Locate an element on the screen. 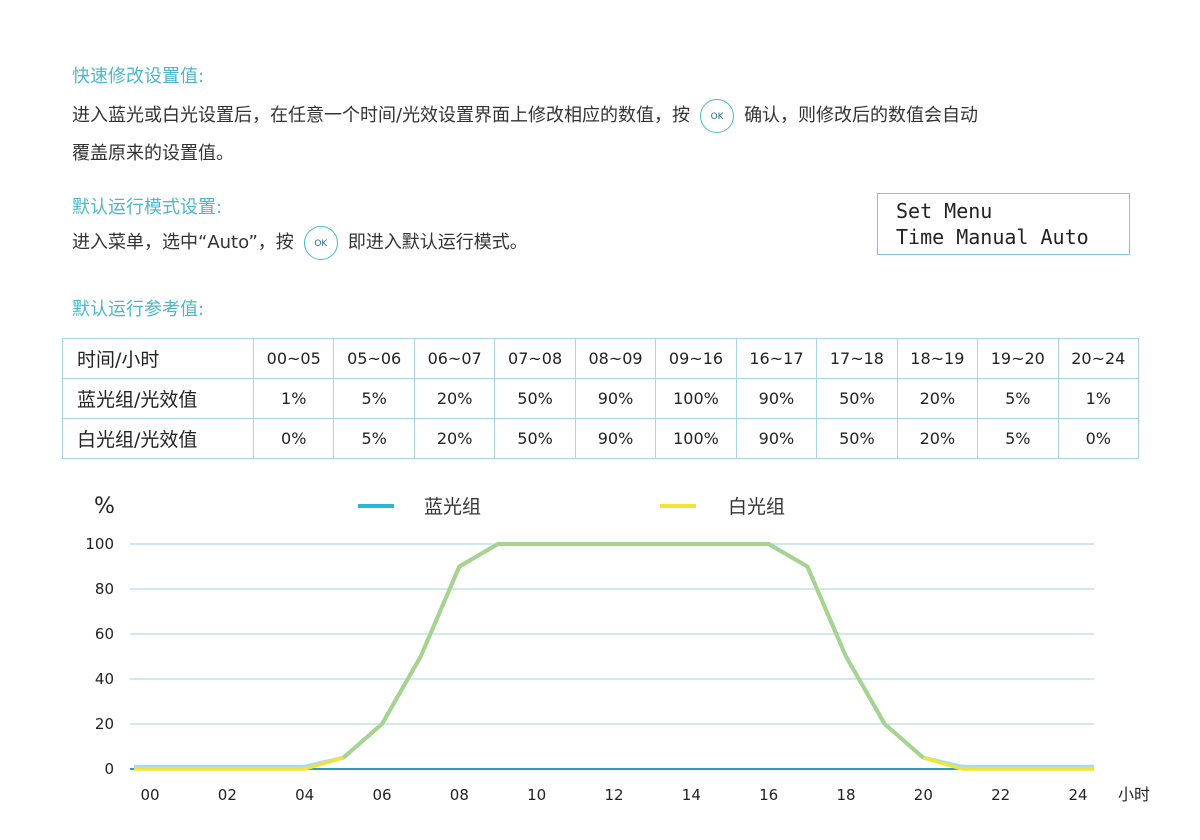 The image size is (1200, 840). y-tick-label: 0 is located at coordinates (109, 769).